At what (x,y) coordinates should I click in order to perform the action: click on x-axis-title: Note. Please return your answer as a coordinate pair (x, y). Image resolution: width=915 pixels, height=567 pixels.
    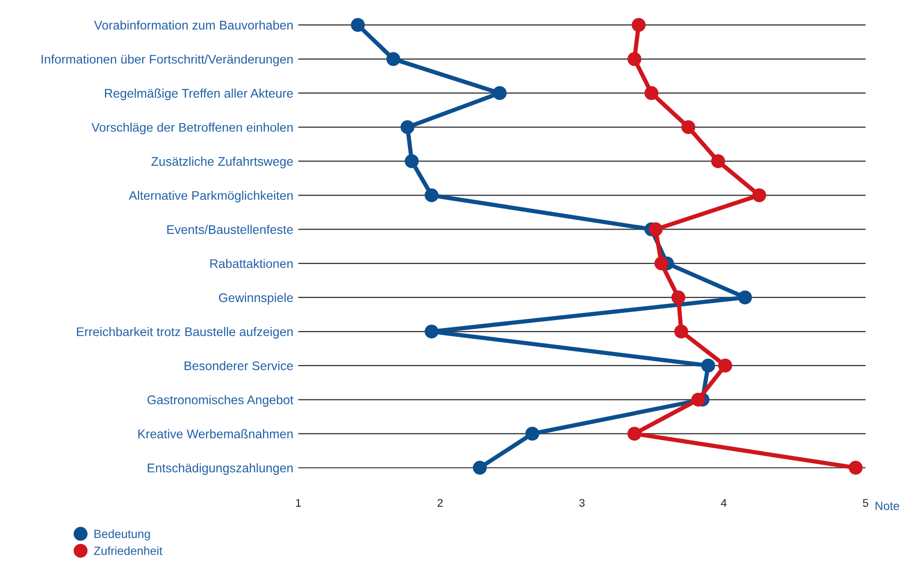
    Looking at the image, I should click on (888, 506).